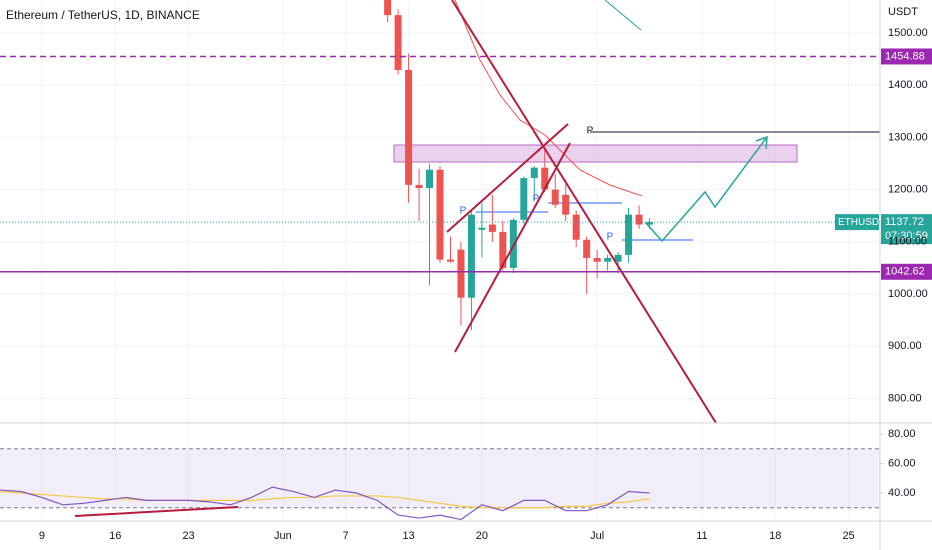  I want to click on y-tick-label: 1100.00, so click(907, 242).